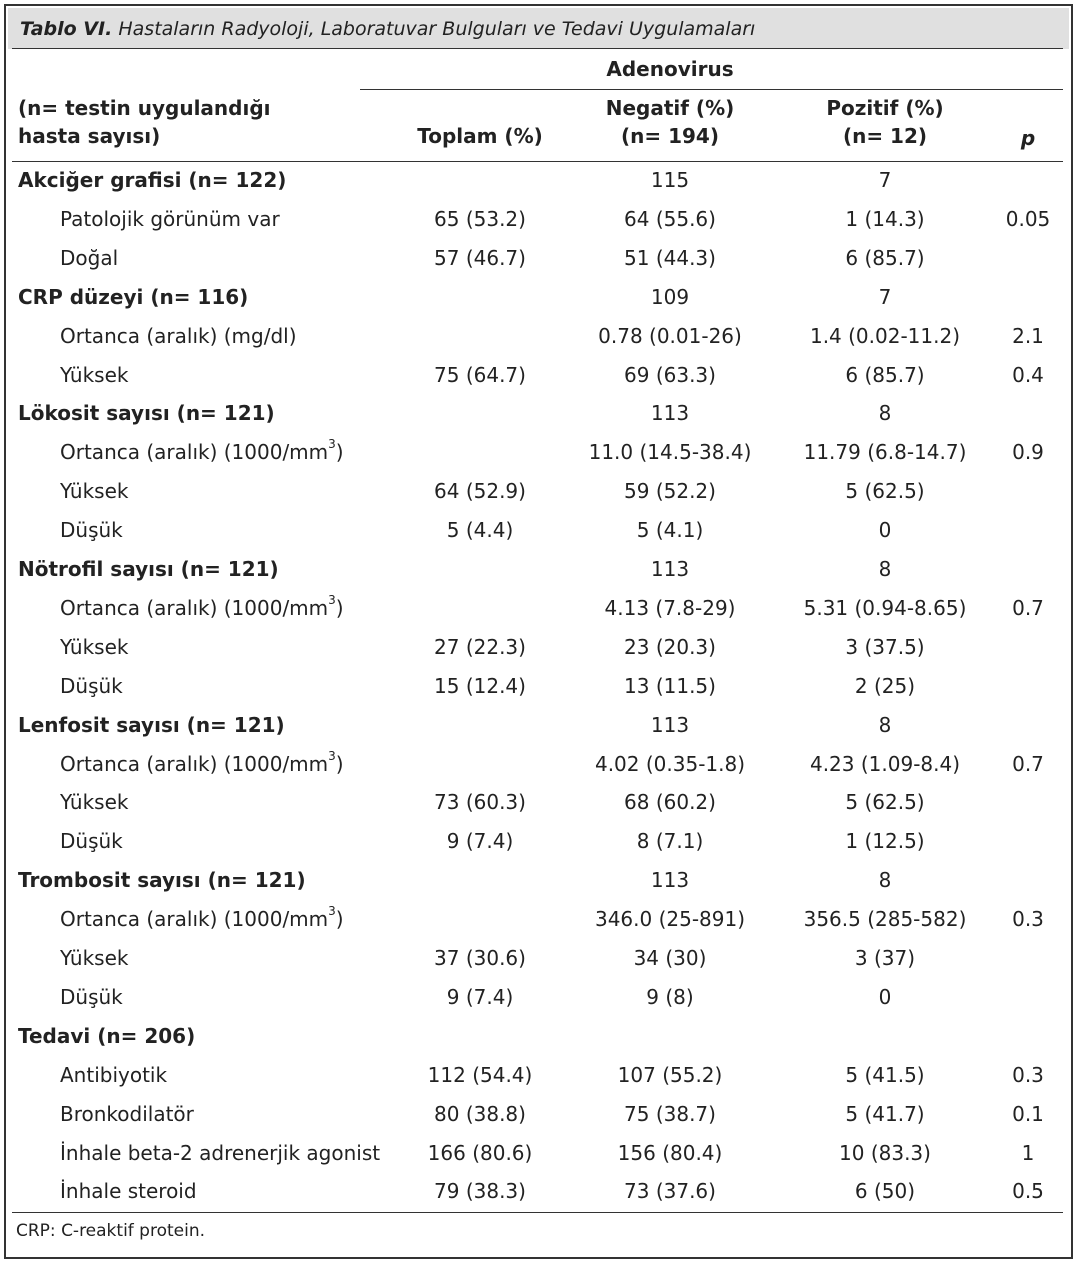  I want to click on negative-header-line2: (n= 194), so click(670, 136).